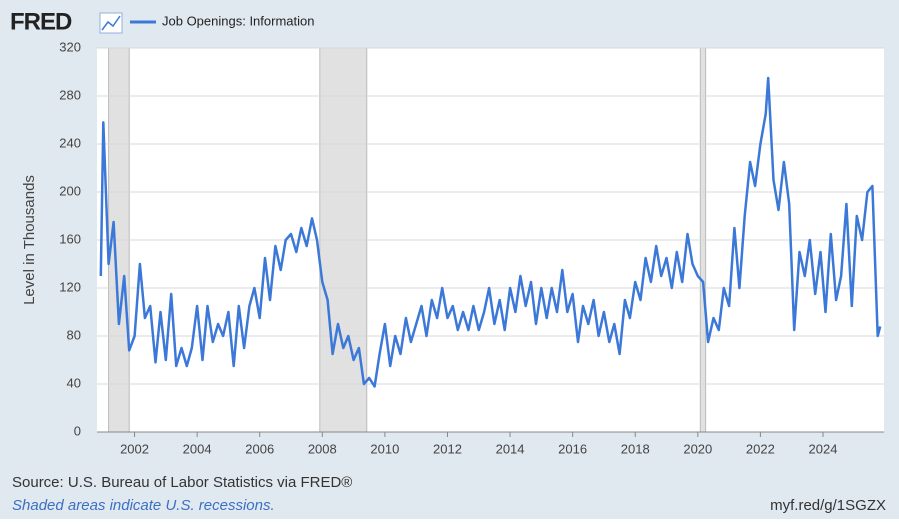 The image size is (899, 524). What do you see at coordinates (74, 382) in the screenshot?
I see `y-tick-label: 40` at bounding box center [74, 382].